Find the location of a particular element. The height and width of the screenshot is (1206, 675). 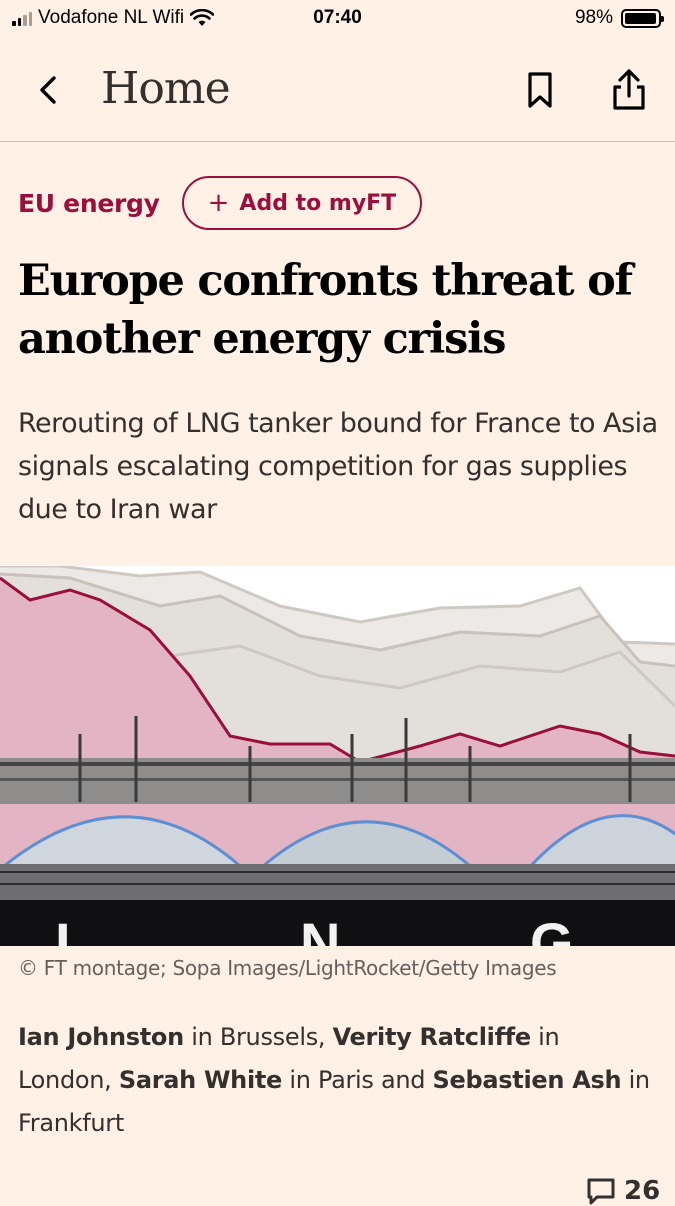

back-button is located at coordinates (50, 90).